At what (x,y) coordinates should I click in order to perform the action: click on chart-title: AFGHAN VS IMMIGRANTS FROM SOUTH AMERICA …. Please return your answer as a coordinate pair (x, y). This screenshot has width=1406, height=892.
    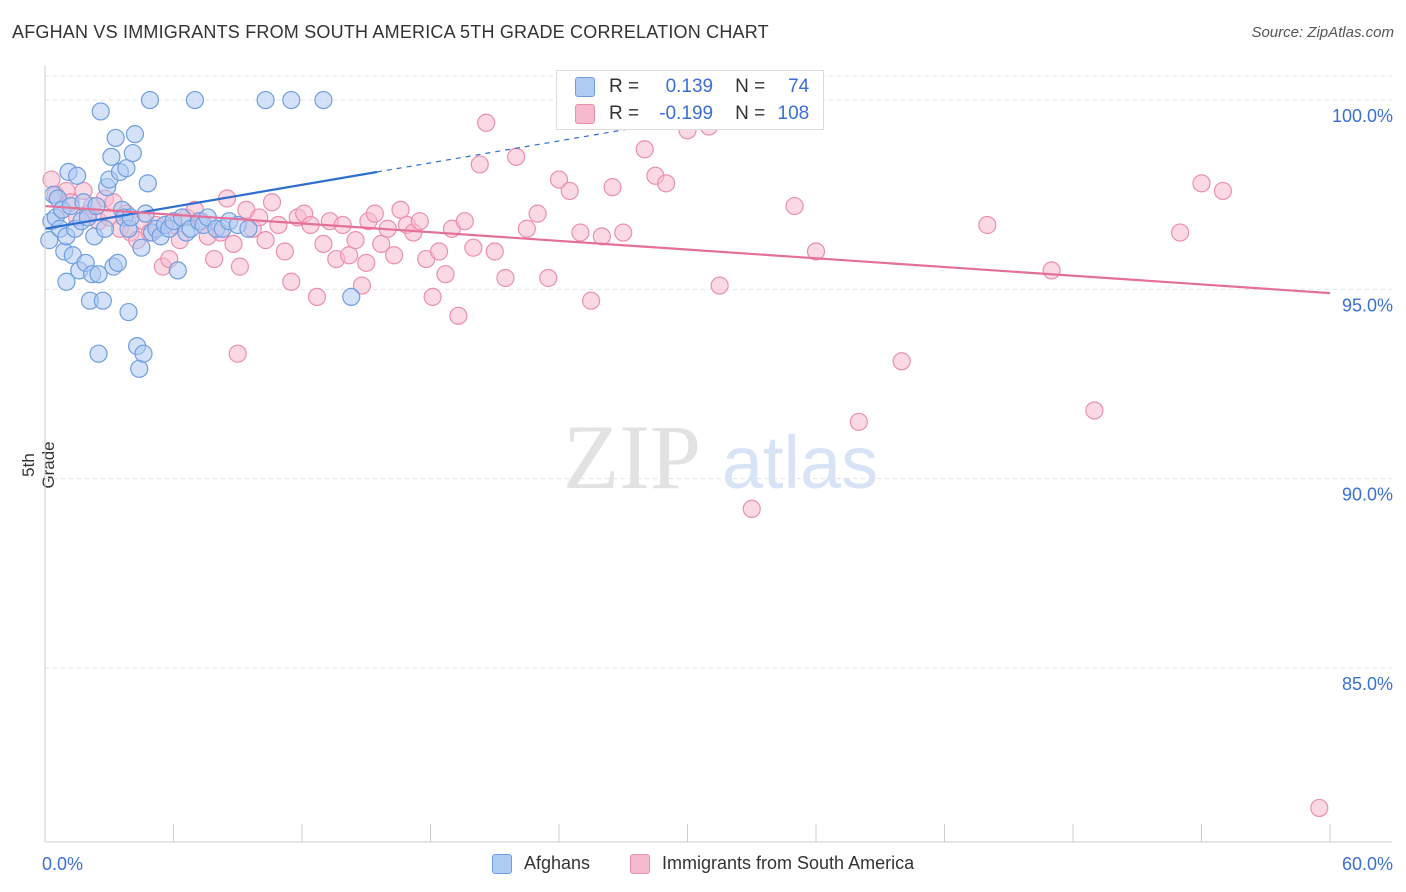
    Looking at the image, I should click on (390, 32).